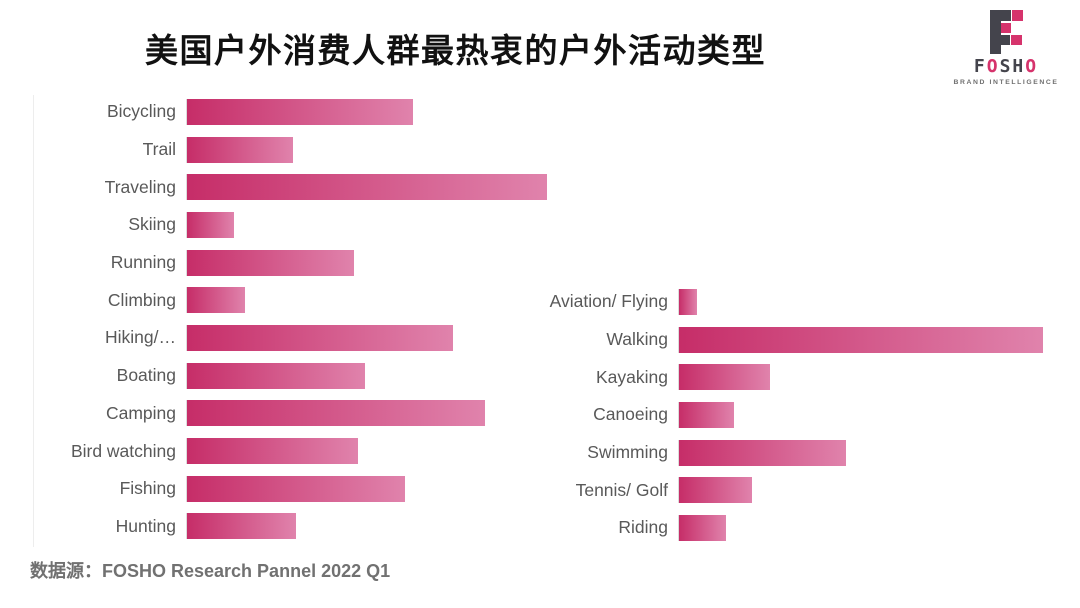 This screenshot has width=1080, height=608. Describe the element at coordinates (276, 375) in the screenshot. I see `bar-boating` at that location.